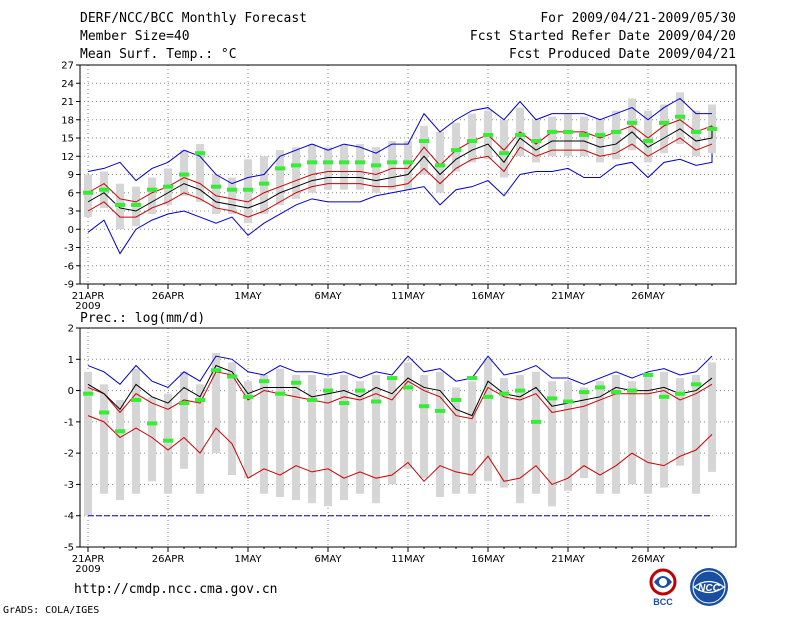  What do you see at coordinates (69, 285) in the screenshot?
I see `y-tick-label: -9` at bounding box center [69, 285].